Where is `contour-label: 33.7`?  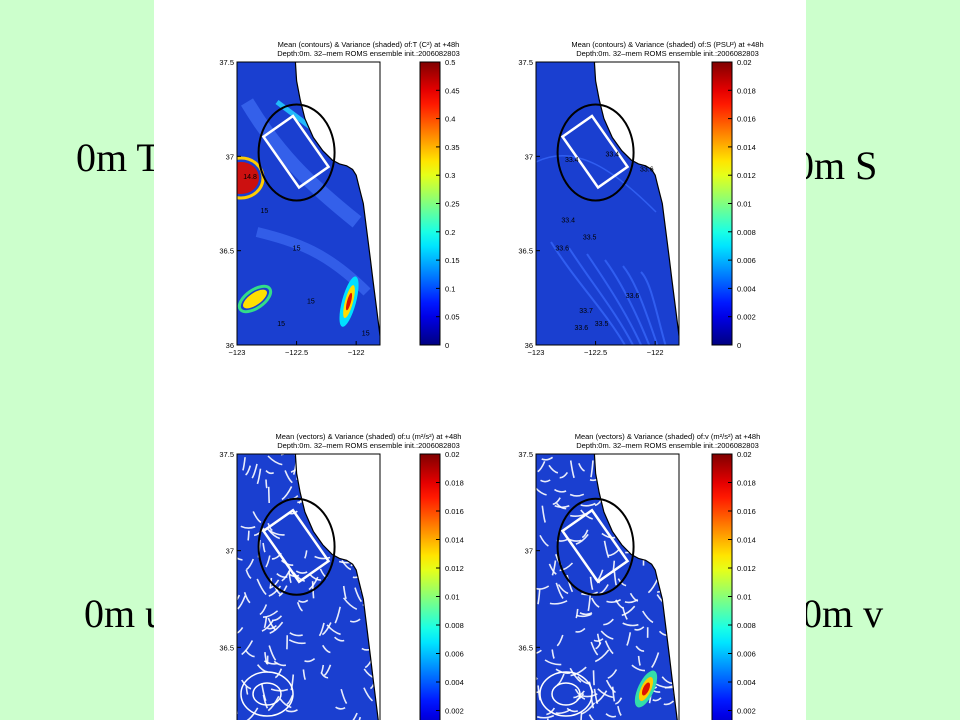
contour-label: 33.7 is located at coordinates (586, 311).